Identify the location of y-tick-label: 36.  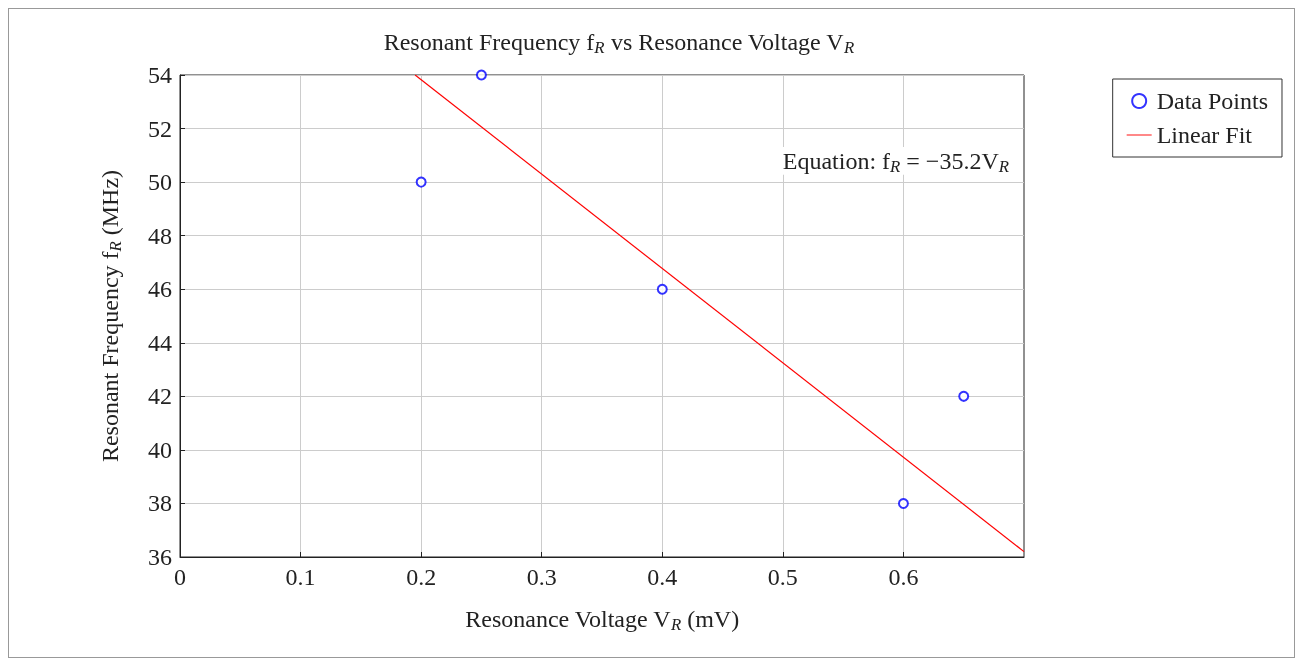
(160, 557).